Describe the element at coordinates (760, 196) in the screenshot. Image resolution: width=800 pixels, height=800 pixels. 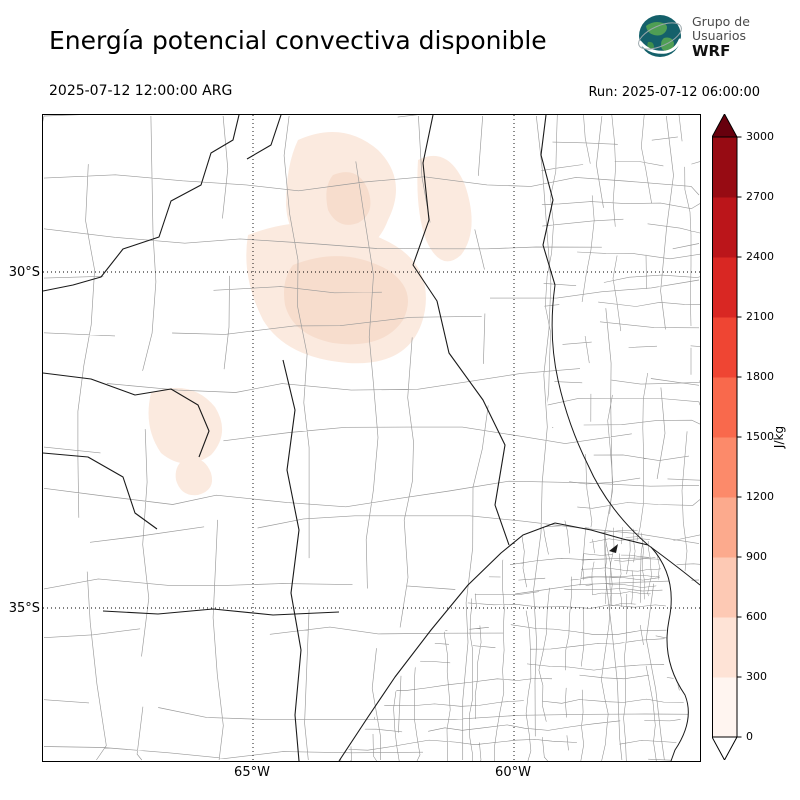
I see `colorbar-tick: 2700` at that location.